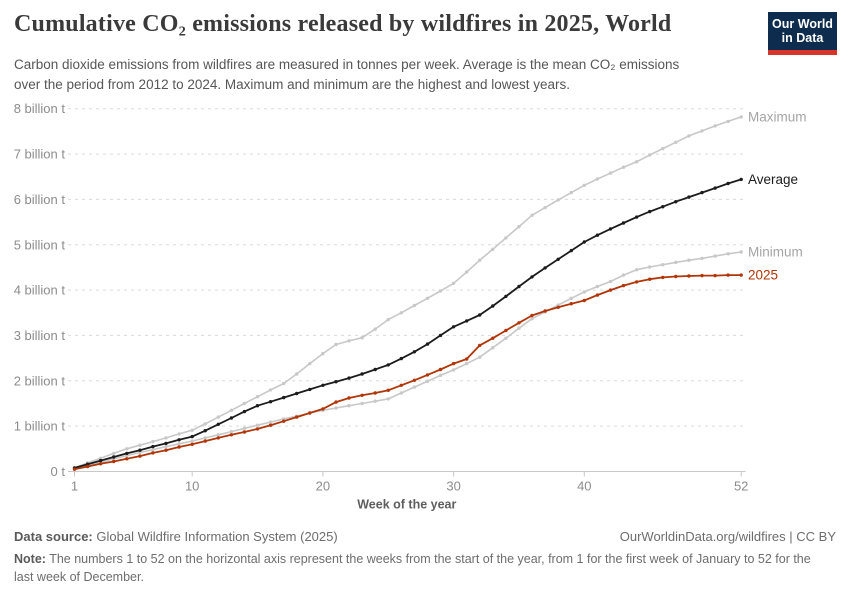  What do you see at coordinates (777, 116) in the screenshot?
I see `series-label-maximum: Maximum` at bounding box center [777, 116].